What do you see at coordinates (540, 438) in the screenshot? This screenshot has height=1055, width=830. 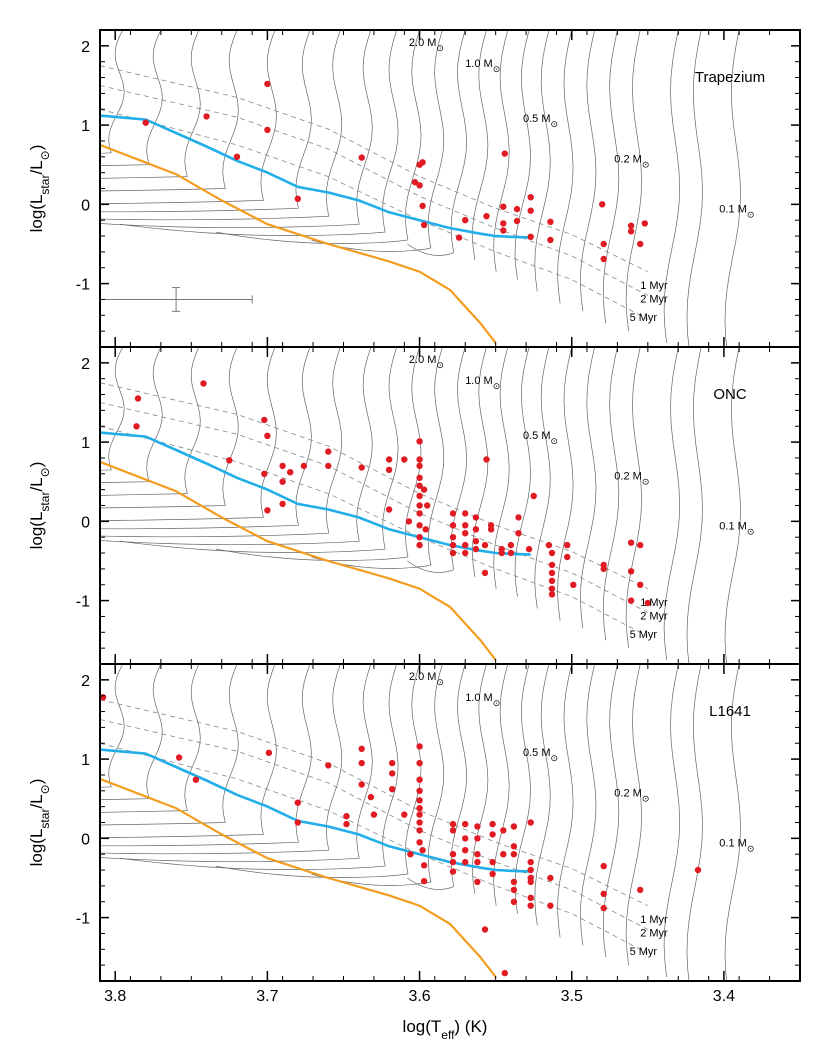 I see `track-mass-label: 0.5 M⊙` at bounding box center [540, 438].